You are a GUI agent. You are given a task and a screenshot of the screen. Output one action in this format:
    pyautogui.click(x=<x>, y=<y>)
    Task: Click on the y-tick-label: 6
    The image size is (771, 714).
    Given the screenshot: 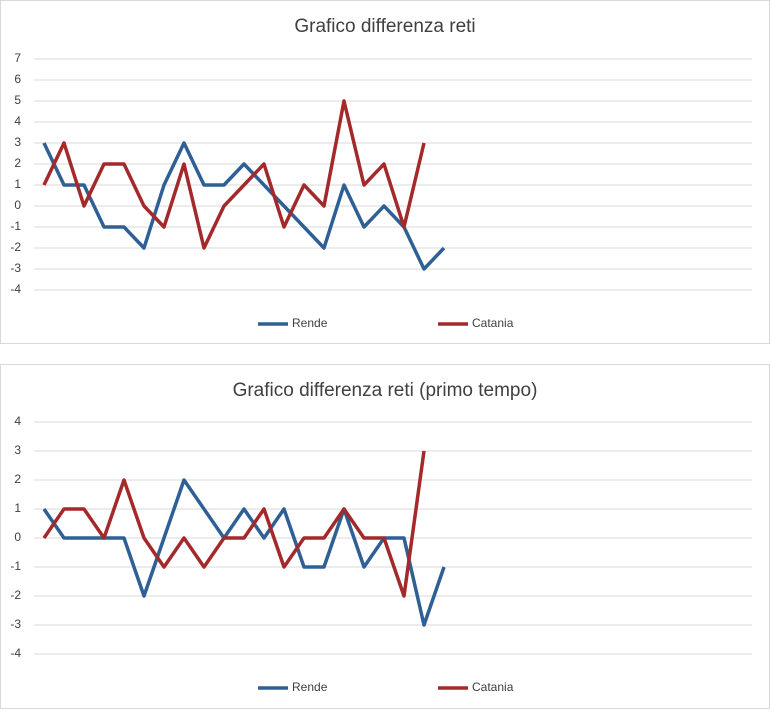 What is the action you would take?
    pyautogui.click(x=17, y=79)
    